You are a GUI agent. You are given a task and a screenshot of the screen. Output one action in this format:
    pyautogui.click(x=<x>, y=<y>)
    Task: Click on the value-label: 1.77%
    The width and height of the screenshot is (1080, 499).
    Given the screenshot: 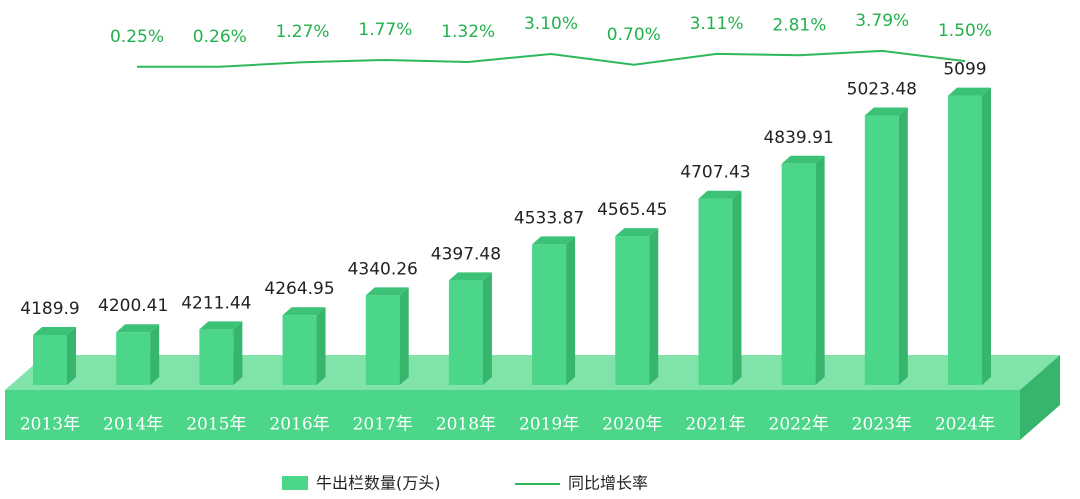 What is the action you would take?
    pyautogui.click(x=385, y=30)
    